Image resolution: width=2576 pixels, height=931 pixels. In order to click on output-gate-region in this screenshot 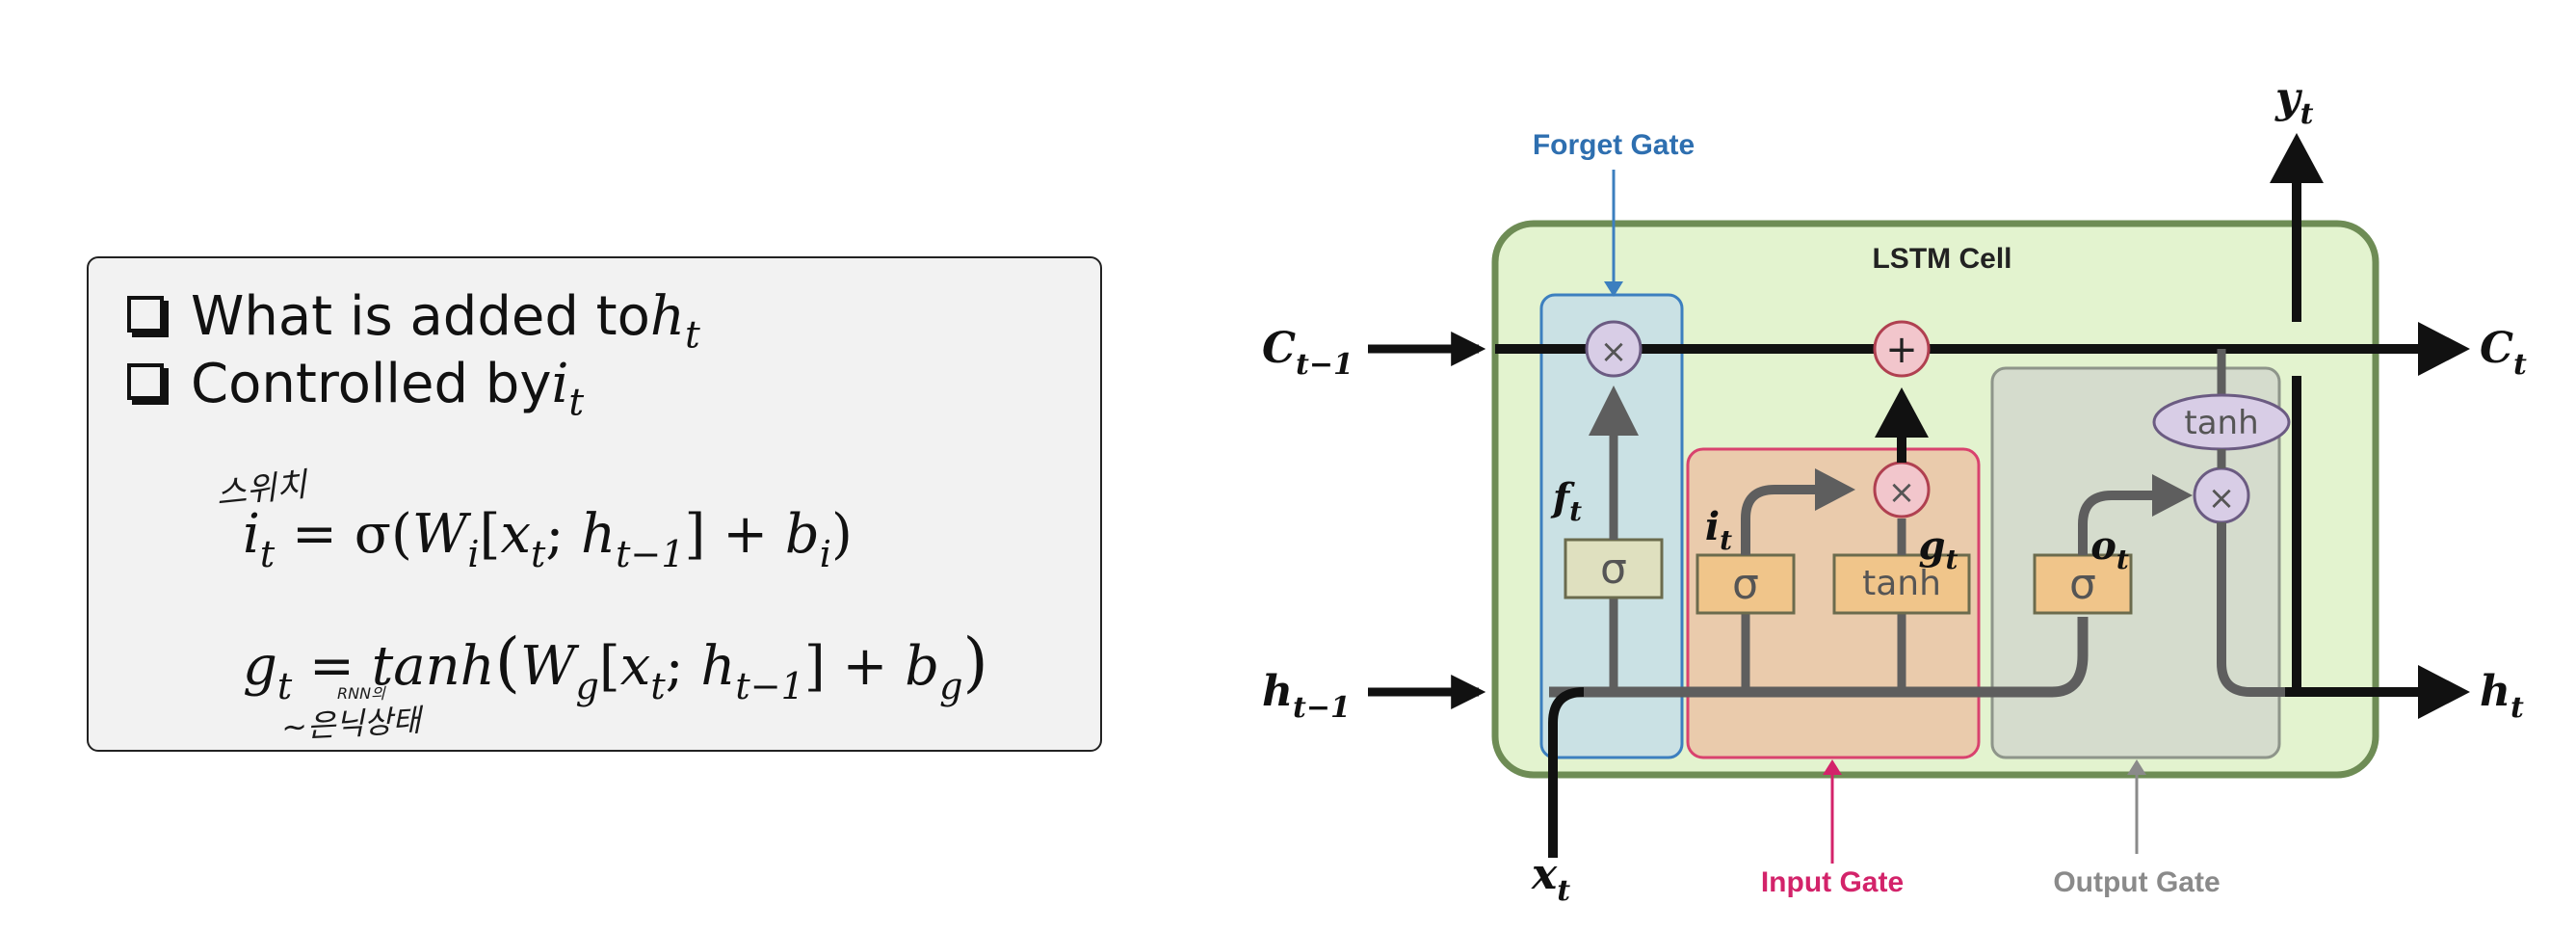, I will do `click(2135, 562)`.